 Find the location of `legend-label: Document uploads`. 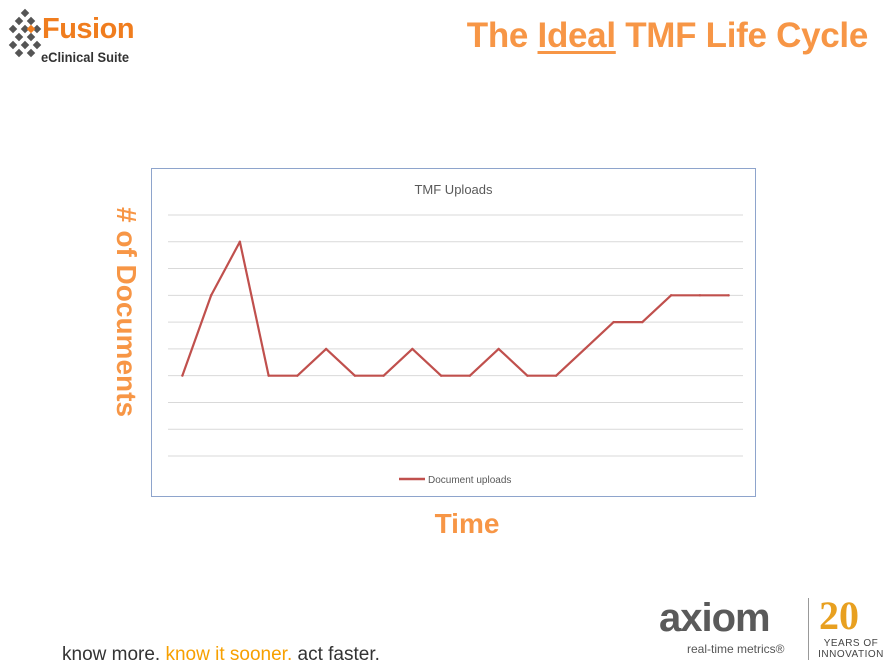

legend-label: Document uploads is located at coordinates (469, 480).